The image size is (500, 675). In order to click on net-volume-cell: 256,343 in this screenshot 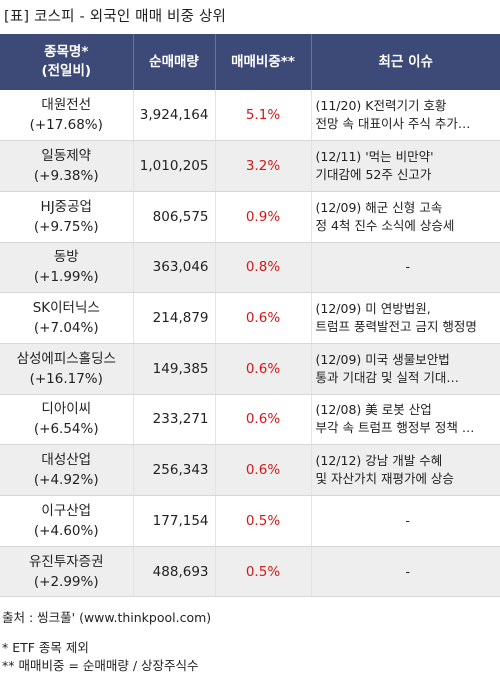, I will do `click(174, 470)`.